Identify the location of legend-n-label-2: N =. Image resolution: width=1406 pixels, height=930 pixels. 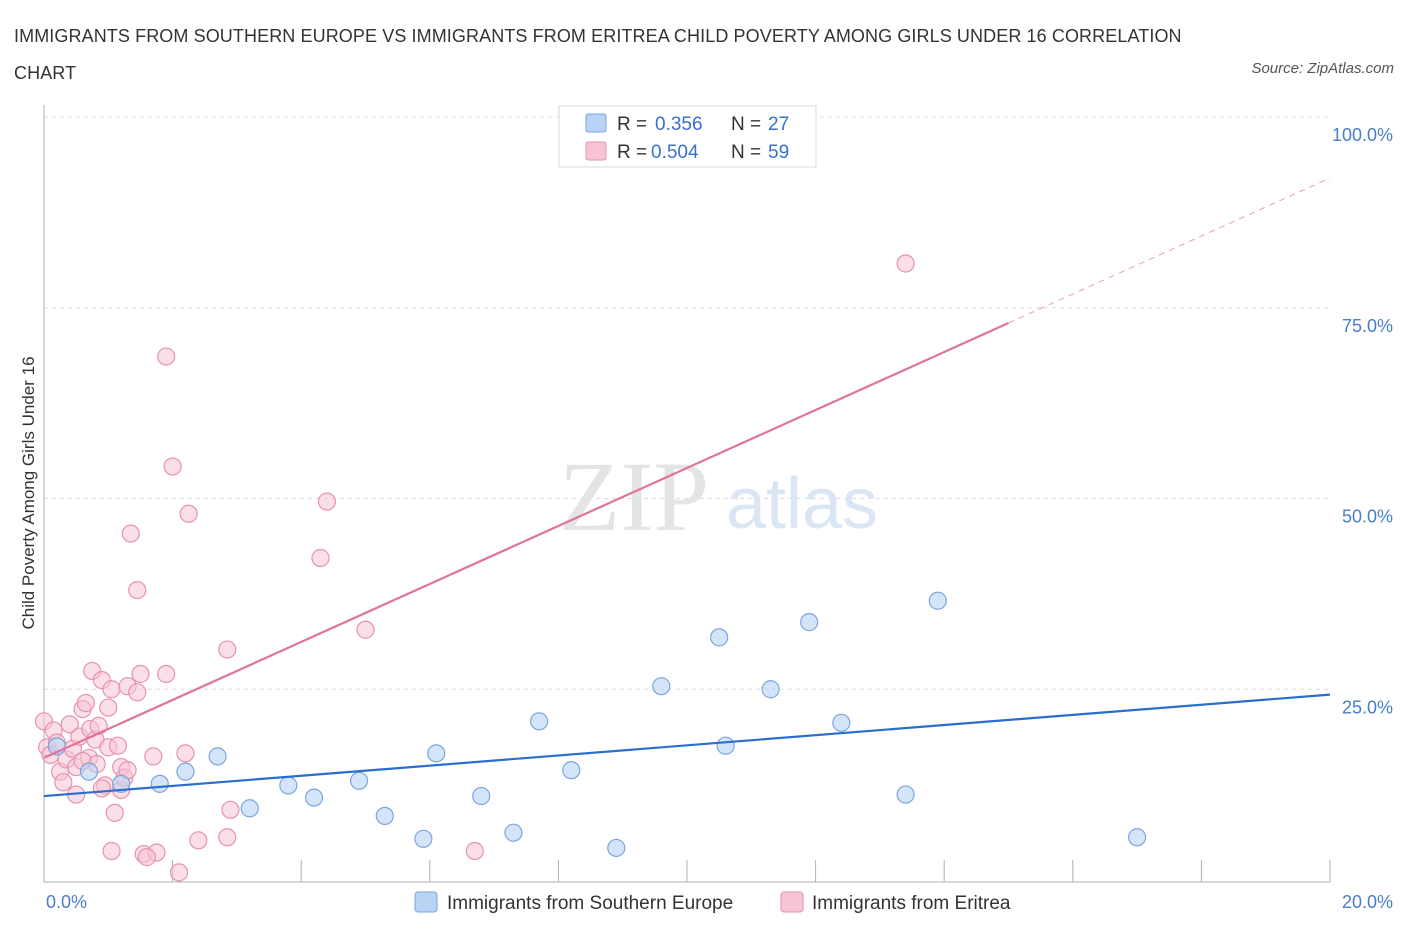
(746, 152).